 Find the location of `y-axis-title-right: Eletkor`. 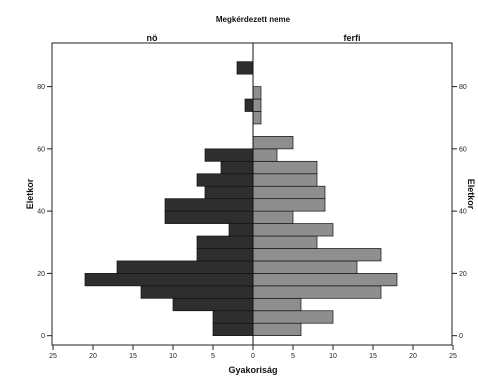

y-axis-title-right: Eletkor is located at coordinates (471, 194).